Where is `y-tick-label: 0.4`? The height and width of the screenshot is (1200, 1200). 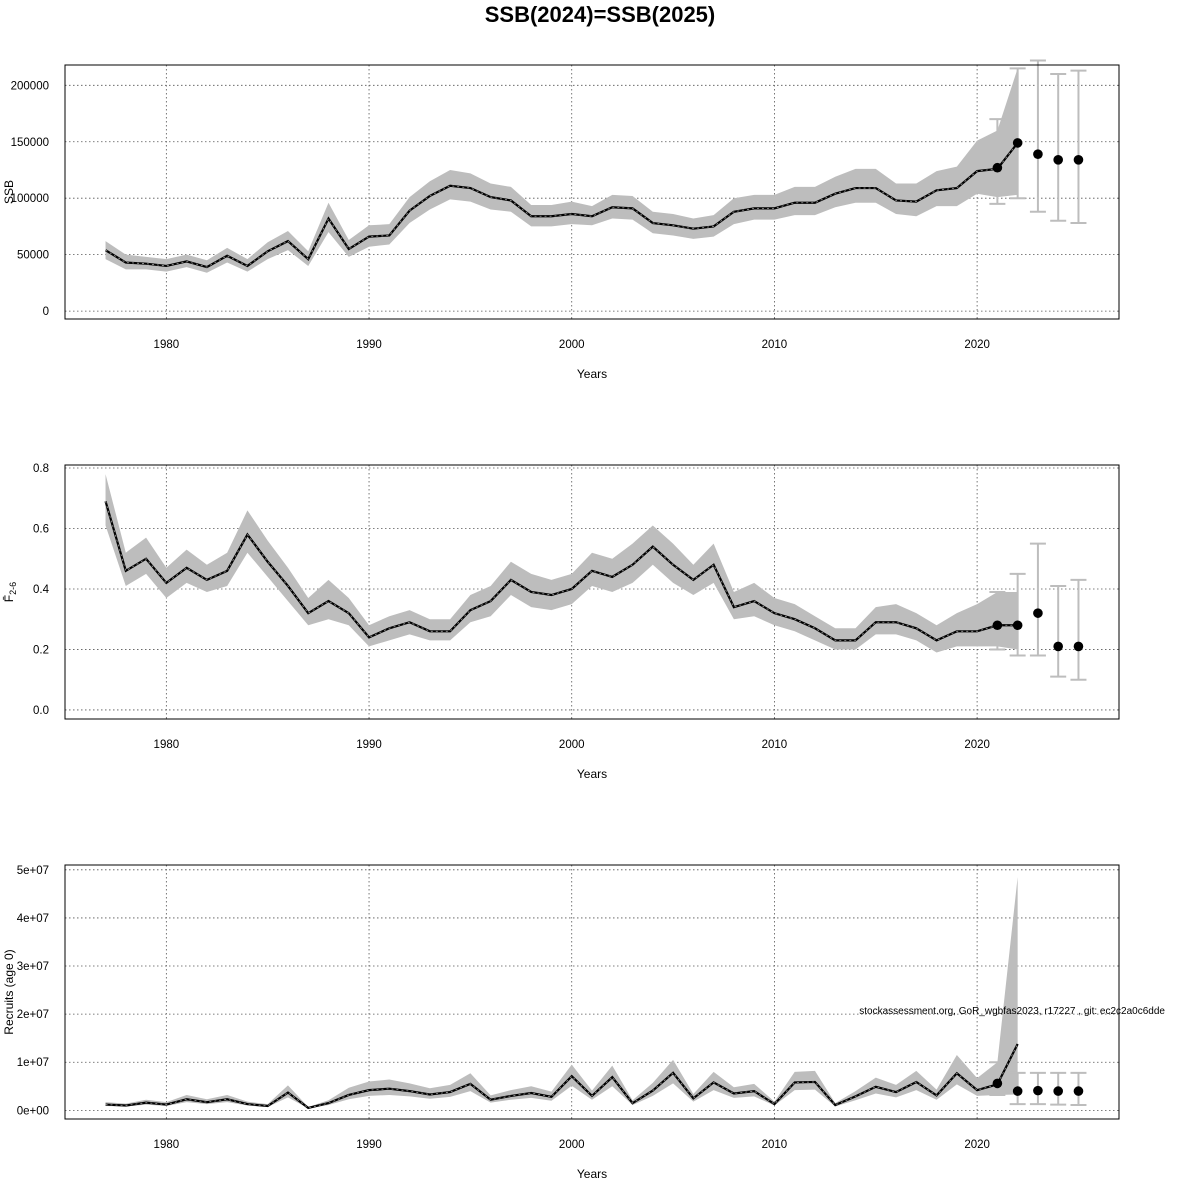
y-tick-label: 0.4 is located at coordinates (41, 590).